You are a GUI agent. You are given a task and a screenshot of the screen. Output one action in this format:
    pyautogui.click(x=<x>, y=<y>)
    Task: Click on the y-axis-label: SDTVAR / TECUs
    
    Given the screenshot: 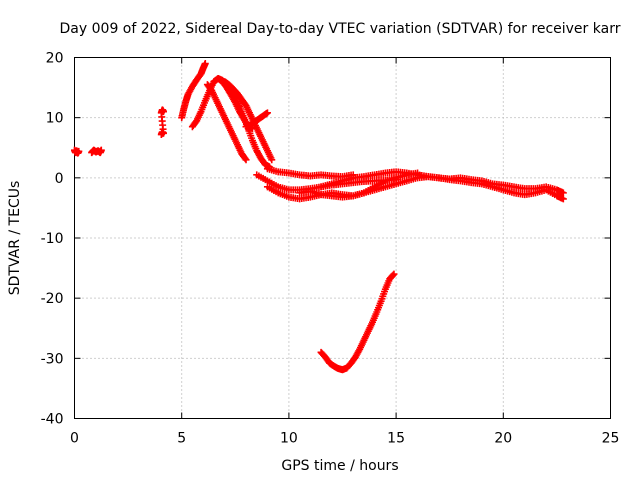 What is the action you would take?
    pyautogui.click(x=15, y=238)
    